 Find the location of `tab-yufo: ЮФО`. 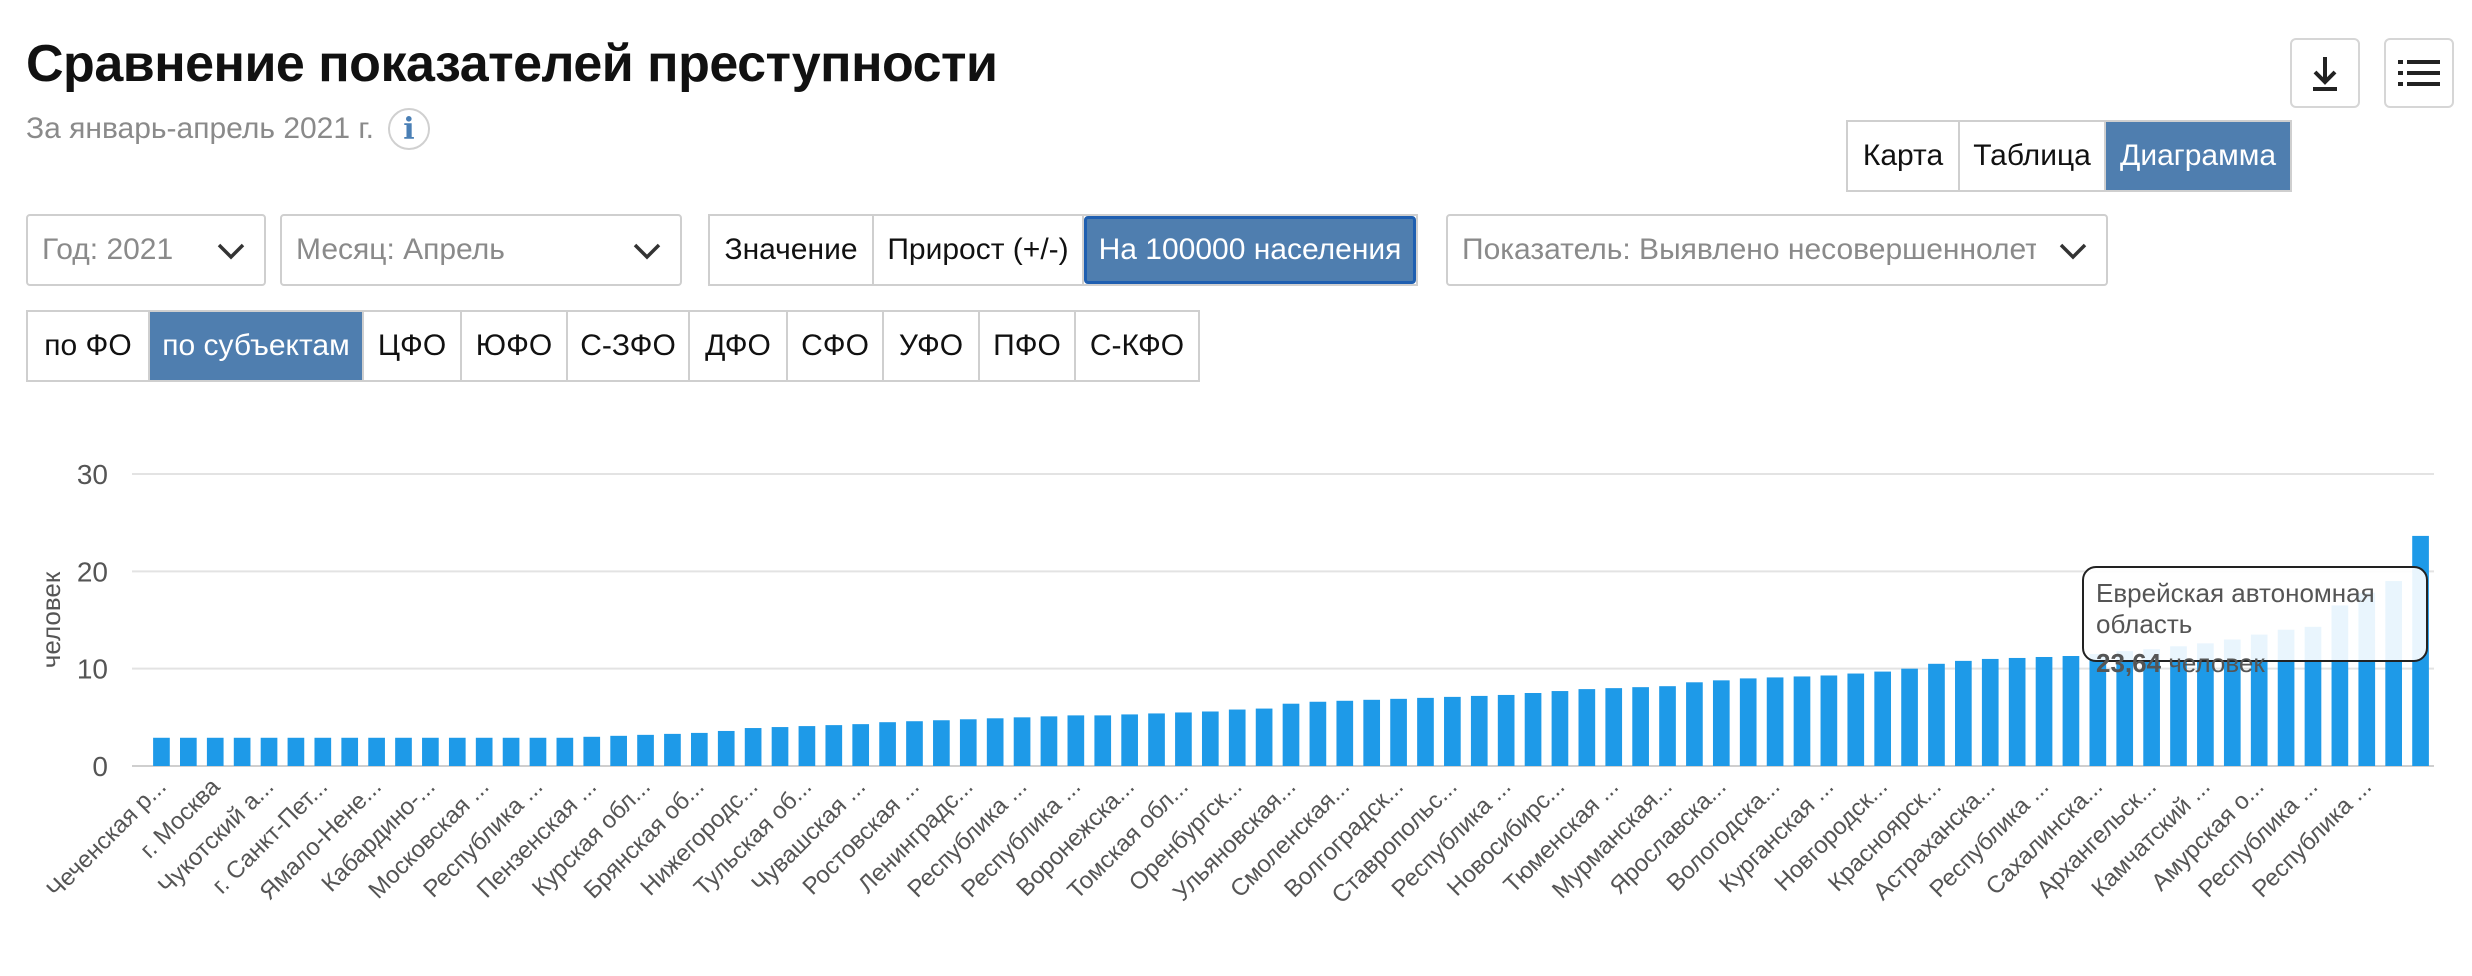

tab-yufo: ЮФО is located at coordinates (515, 346).